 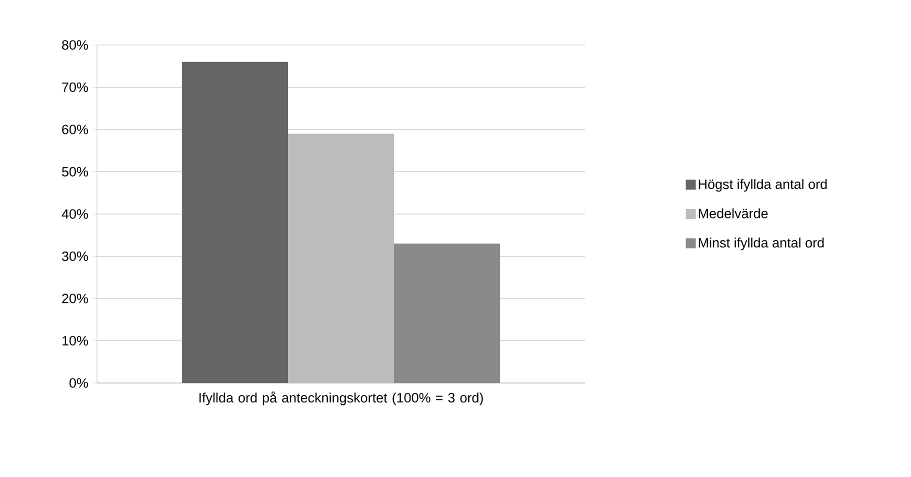 I want to click on y-tick-label: 40%, so click(x=75, y=214).